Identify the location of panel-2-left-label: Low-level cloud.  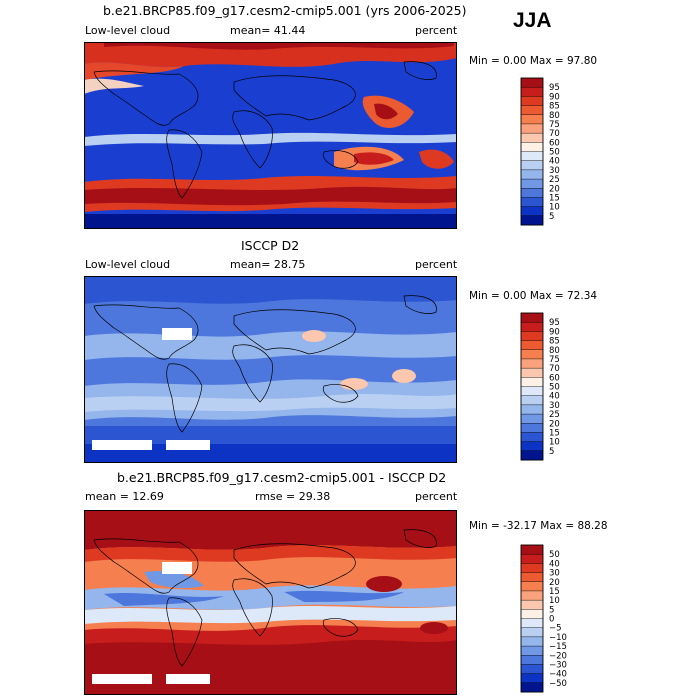
(128, 264).